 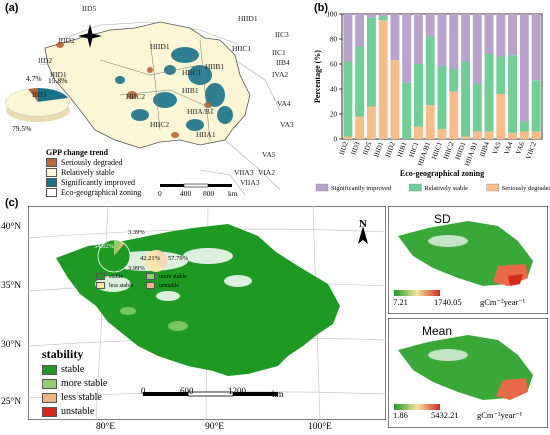 I want to click on x-tick-label: VA6, so click(x=520, y=147).